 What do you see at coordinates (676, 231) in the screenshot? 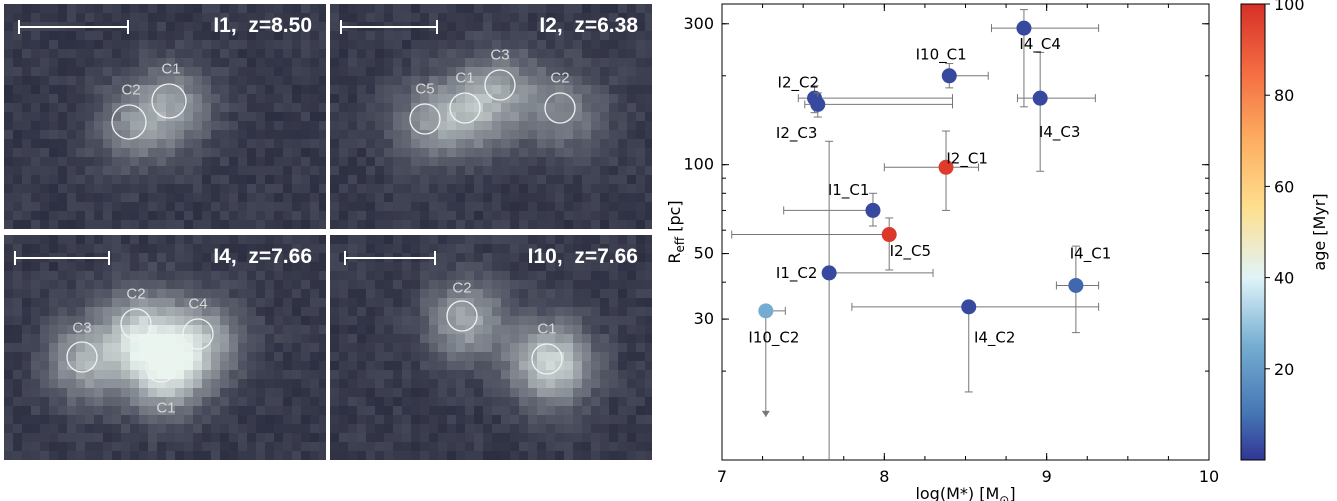
I see `y-axis-label: Reff [pc]` at bounding box center [676, 231].